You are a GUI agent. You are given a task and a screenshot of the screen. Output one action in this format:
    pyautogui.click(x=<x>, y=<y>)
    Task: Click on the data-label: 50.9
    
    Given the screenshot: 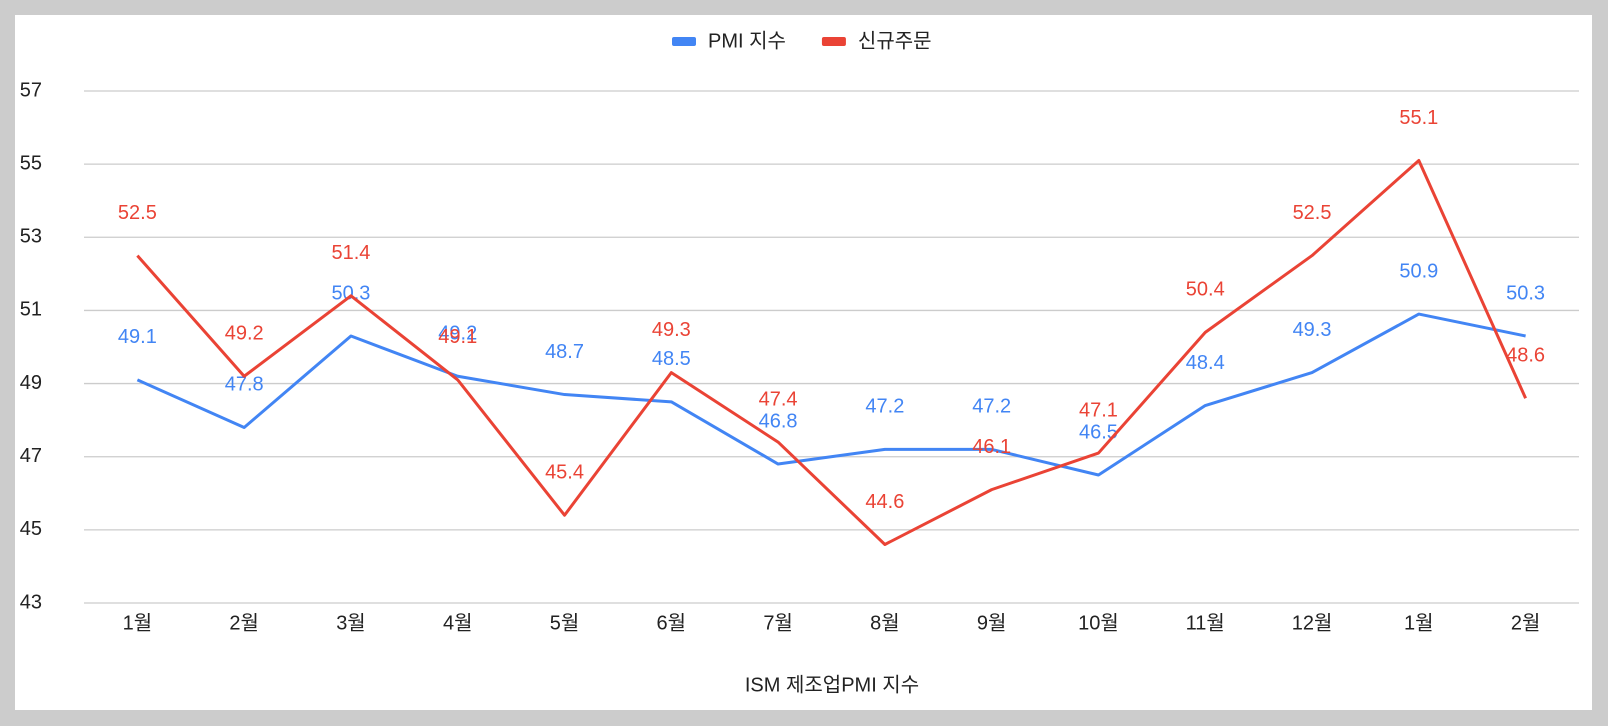 What is the action you would take?
    pyautogui.click(x=1418, y=271)
    